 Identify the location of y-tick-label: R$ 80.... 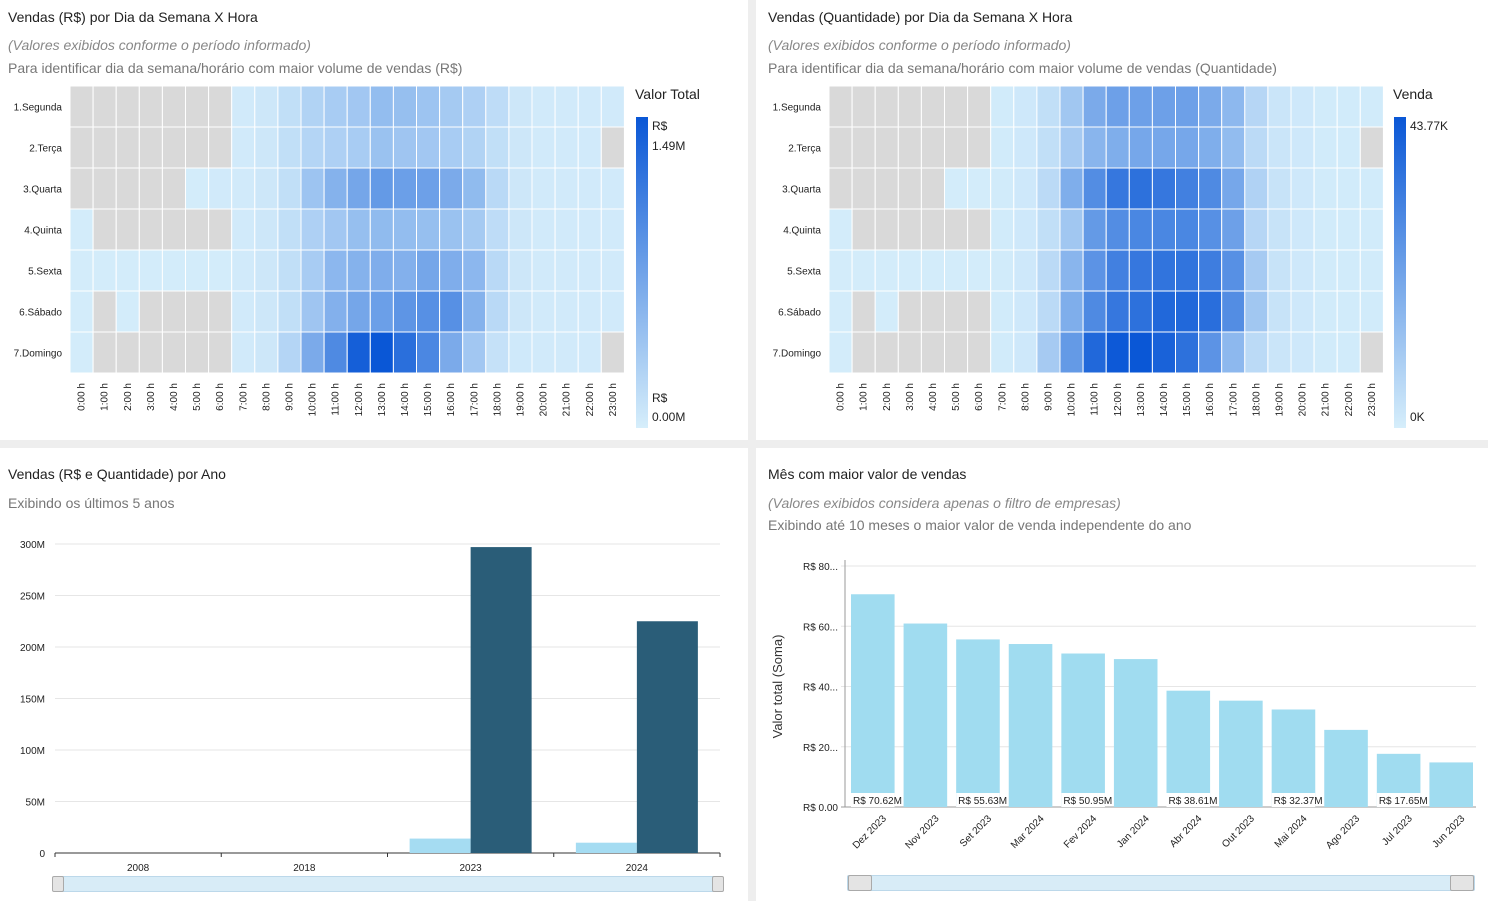
(820, 567).